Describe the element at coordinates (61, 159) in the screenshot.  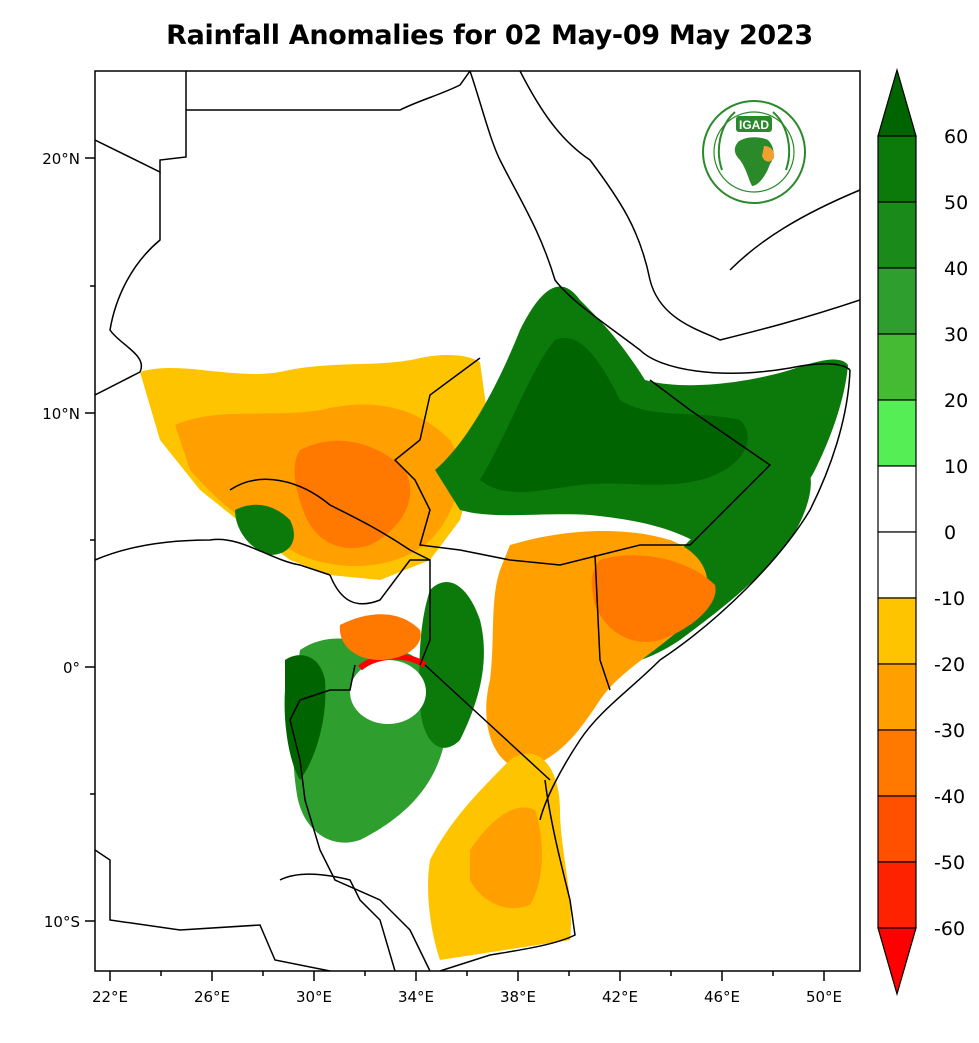
I see `lat-label-20n: 20°N` at that location.